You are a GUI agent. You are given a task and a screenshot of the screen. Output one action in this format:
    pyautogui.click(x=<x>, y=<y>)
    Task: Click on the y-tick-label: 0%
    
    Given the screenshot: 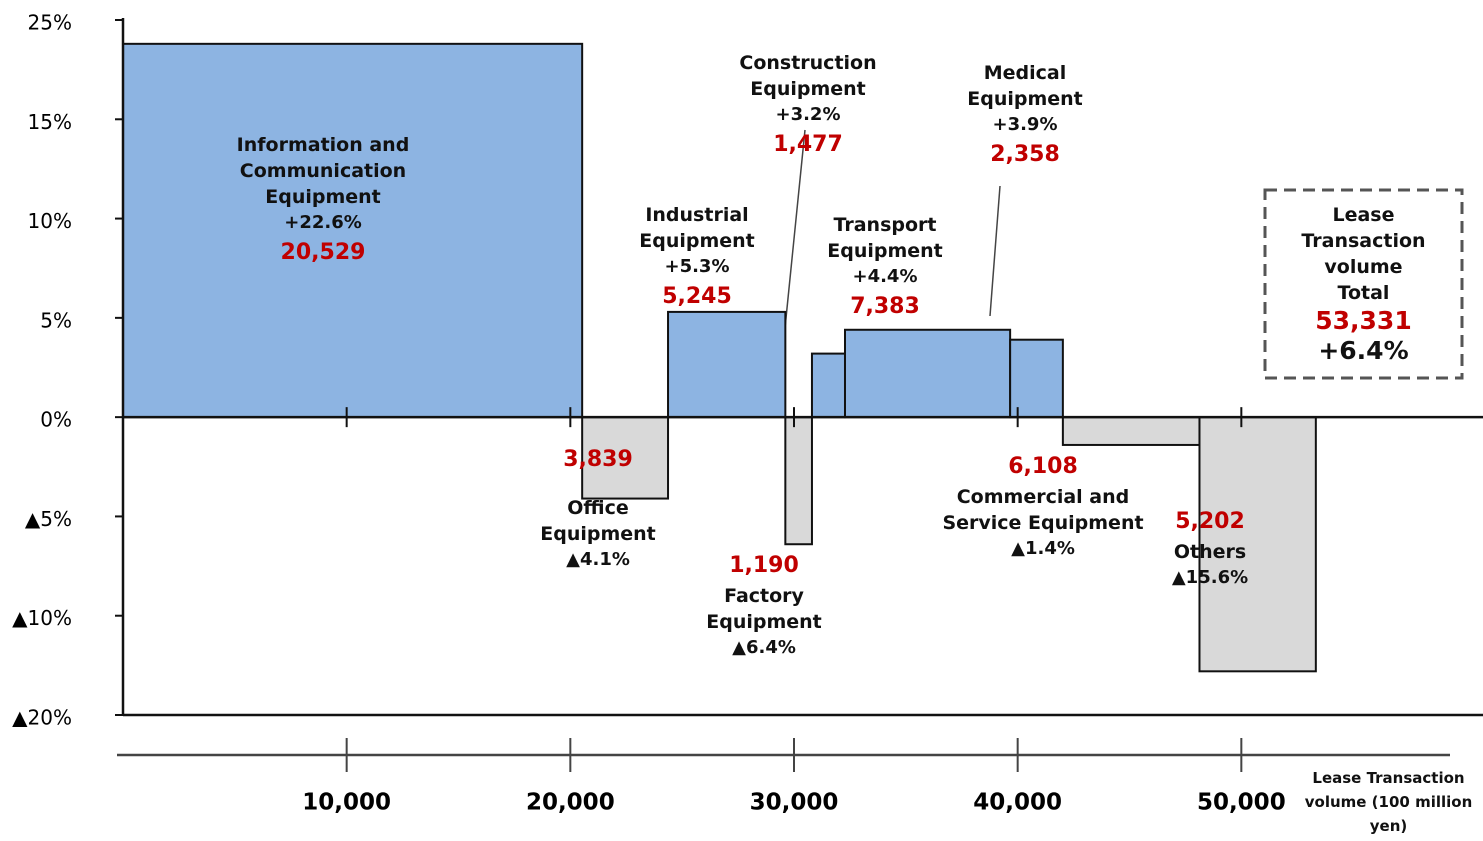 What is the action you would take?
    pyautogui.click(x=56, y=420)
    